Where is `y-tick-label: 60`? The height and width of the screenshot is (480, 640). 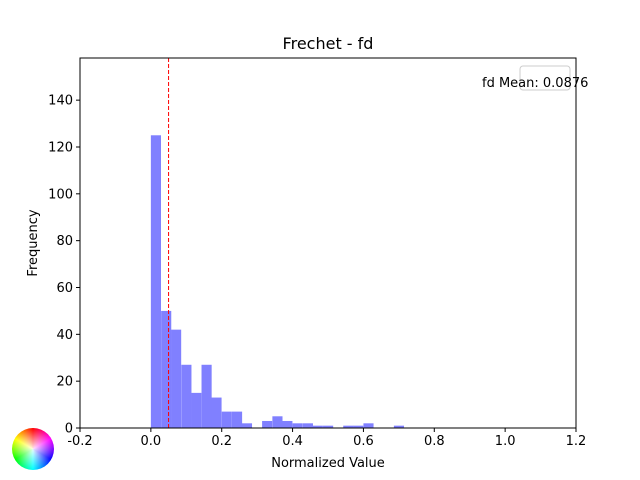
y-tick-label: 60 is located at coordinates (64, 288).